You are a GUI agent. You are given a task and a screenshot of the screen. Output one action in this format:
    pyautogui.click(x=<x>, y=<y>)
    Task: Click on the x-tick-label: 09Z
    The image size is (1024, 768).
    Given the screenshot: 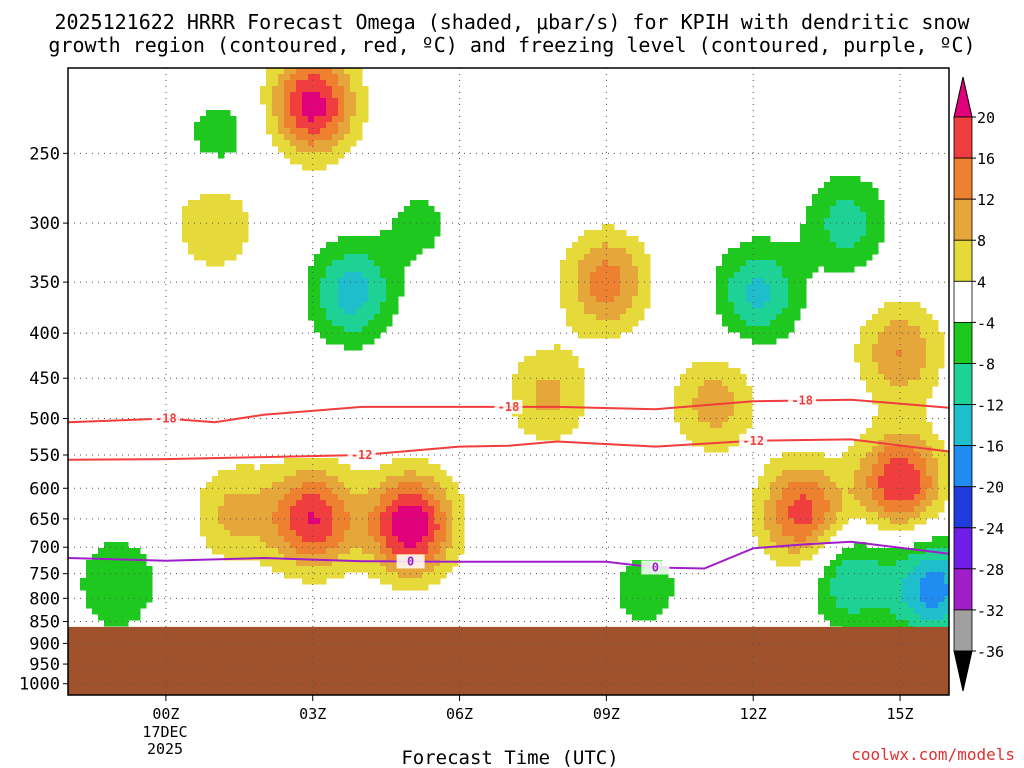 What is the action you would take?
    pyautogui.click(x=606, y=714)
    